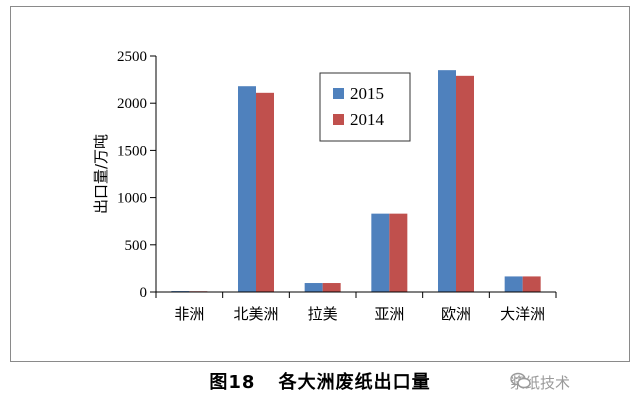  What do you see at coordinates (265, 192) in the screenshot?
I see `bar-2014-北美洲` at bounding box center [265, 192].